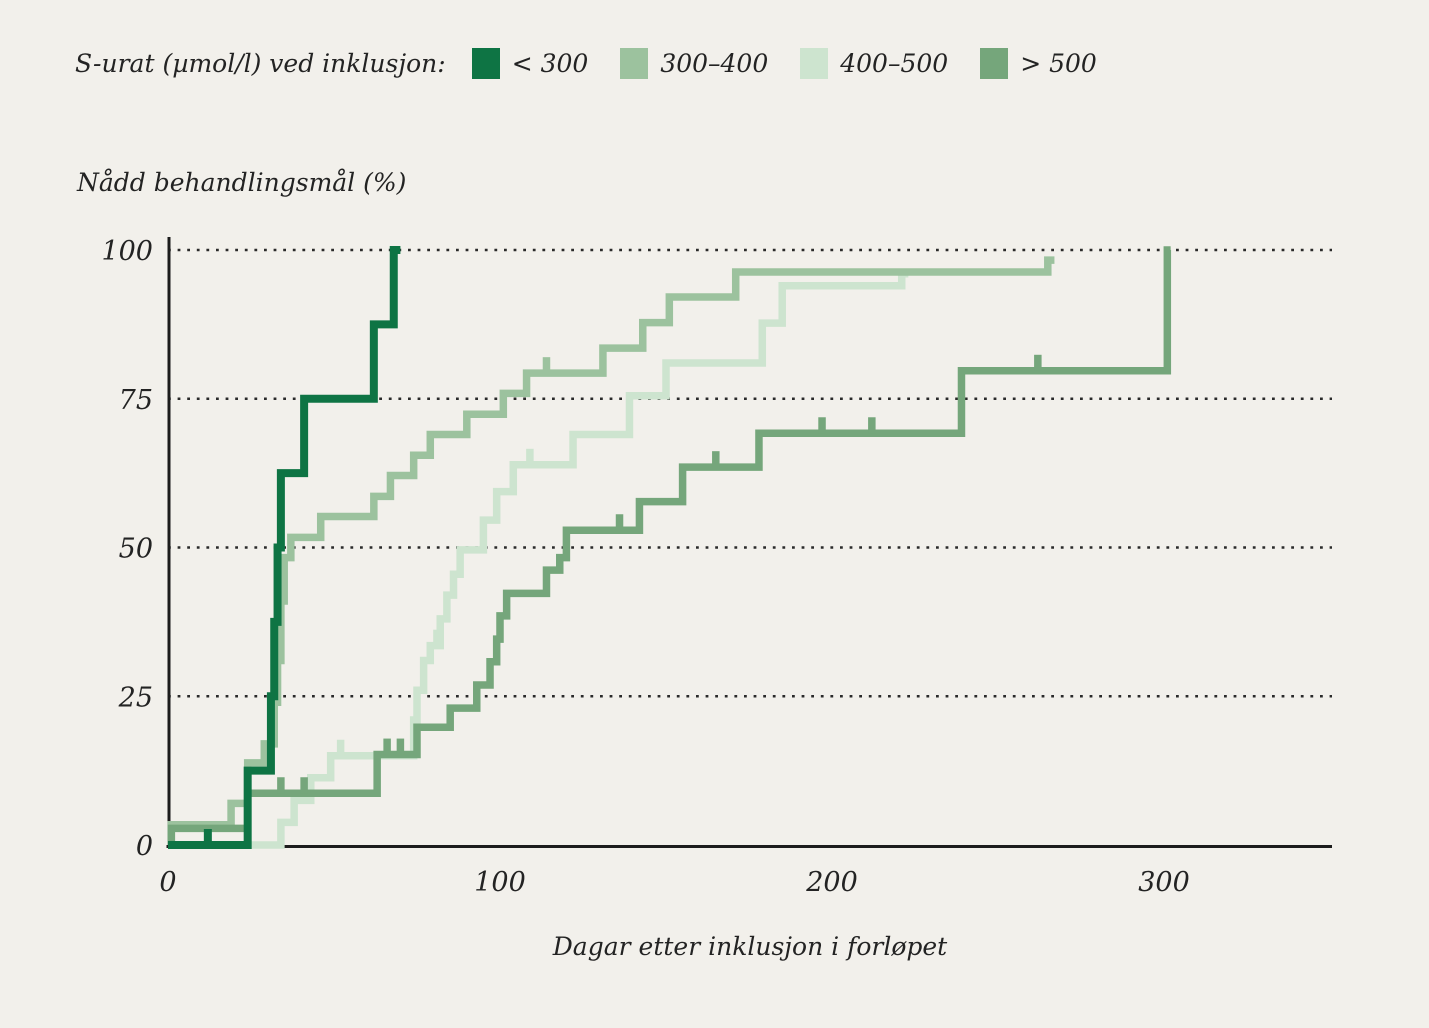 This screenshot has height=1028, width=1429. What do you see at coordinates (1058, 63) in the screenshot?
I see `legend-item-label: > 500` at bounding box center [1058, 63].